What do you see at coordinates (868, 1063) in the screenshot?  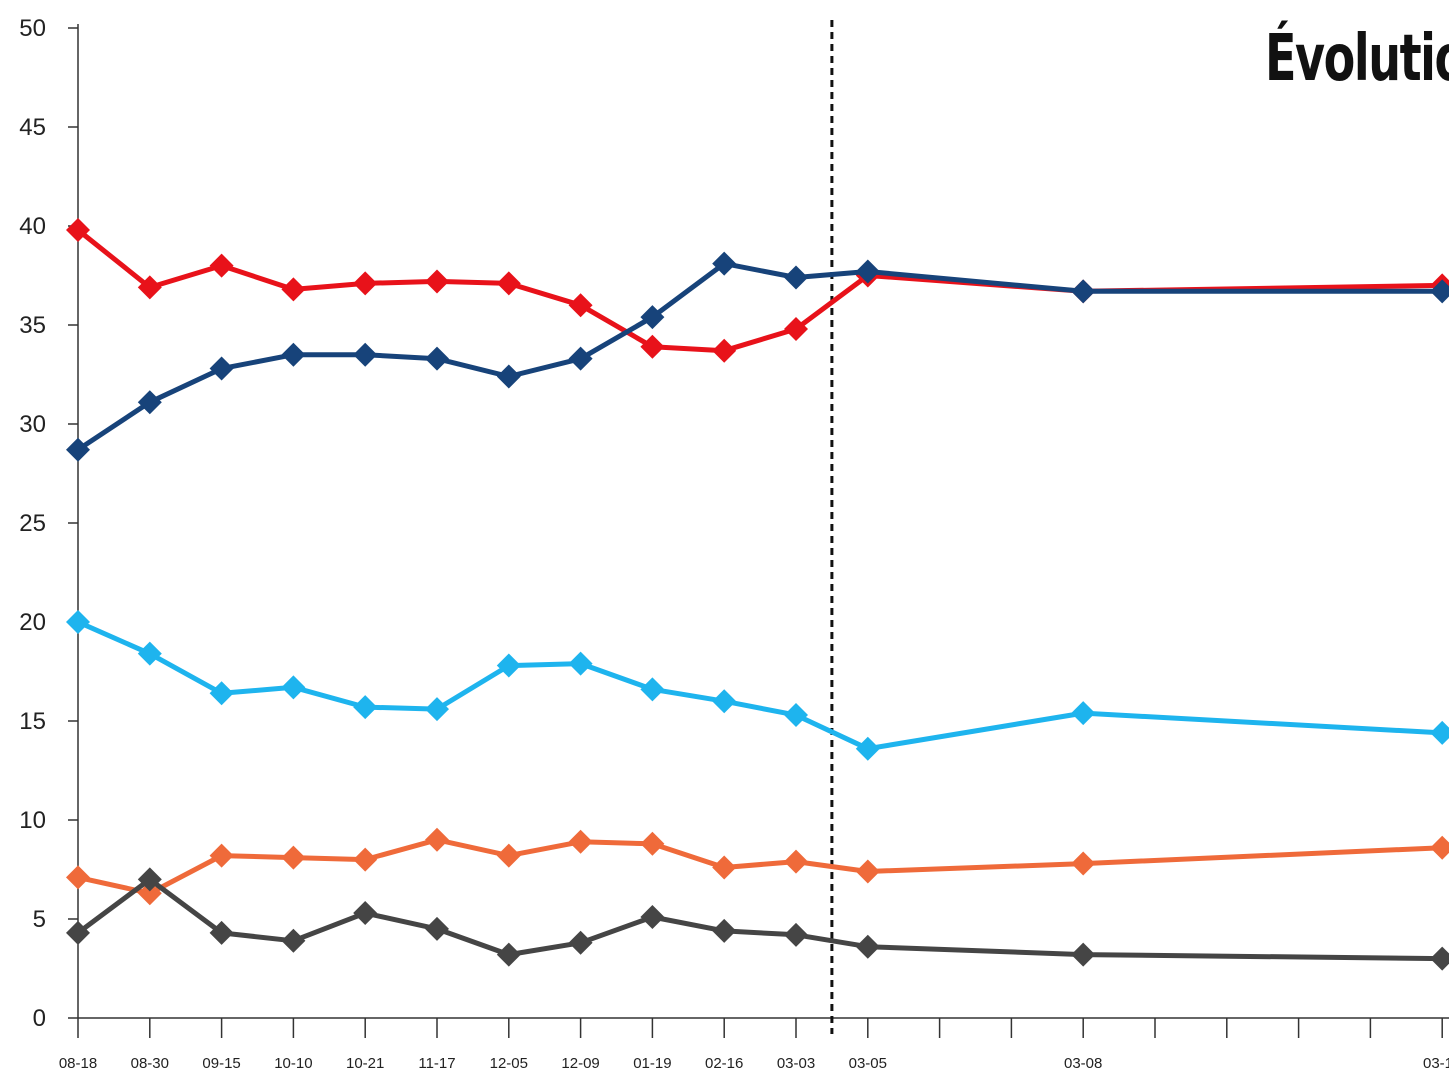 I see `x-tick-label: 03-05` at bounding box center [868, 1063].